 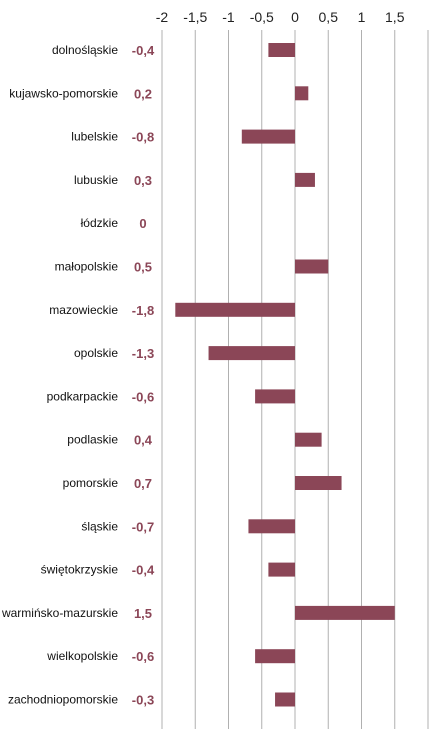 I want to click on value-label: 0,7, so click(x=143, y=483).